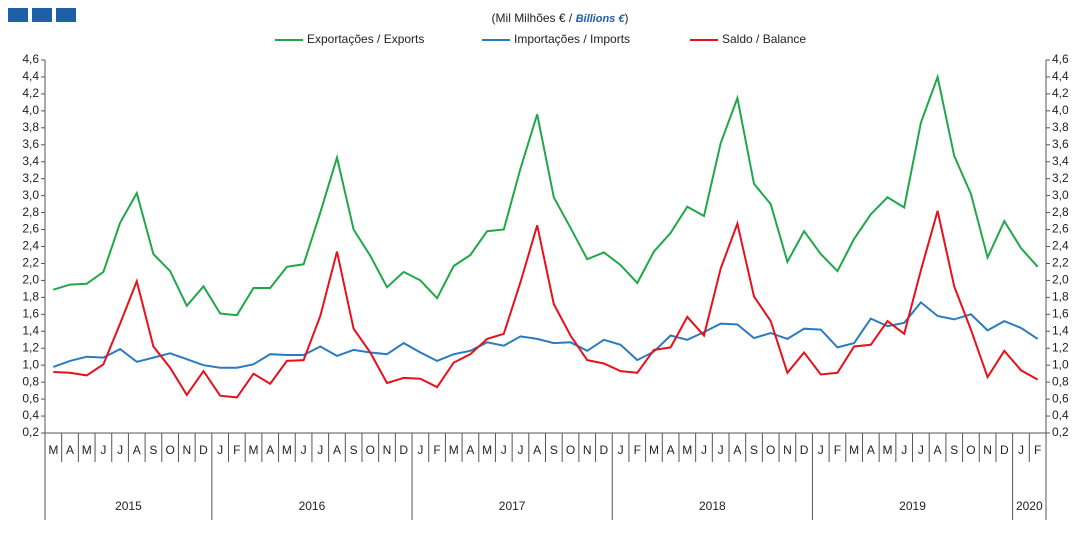  I want to click on year-label: 2017, so click(512, 506).